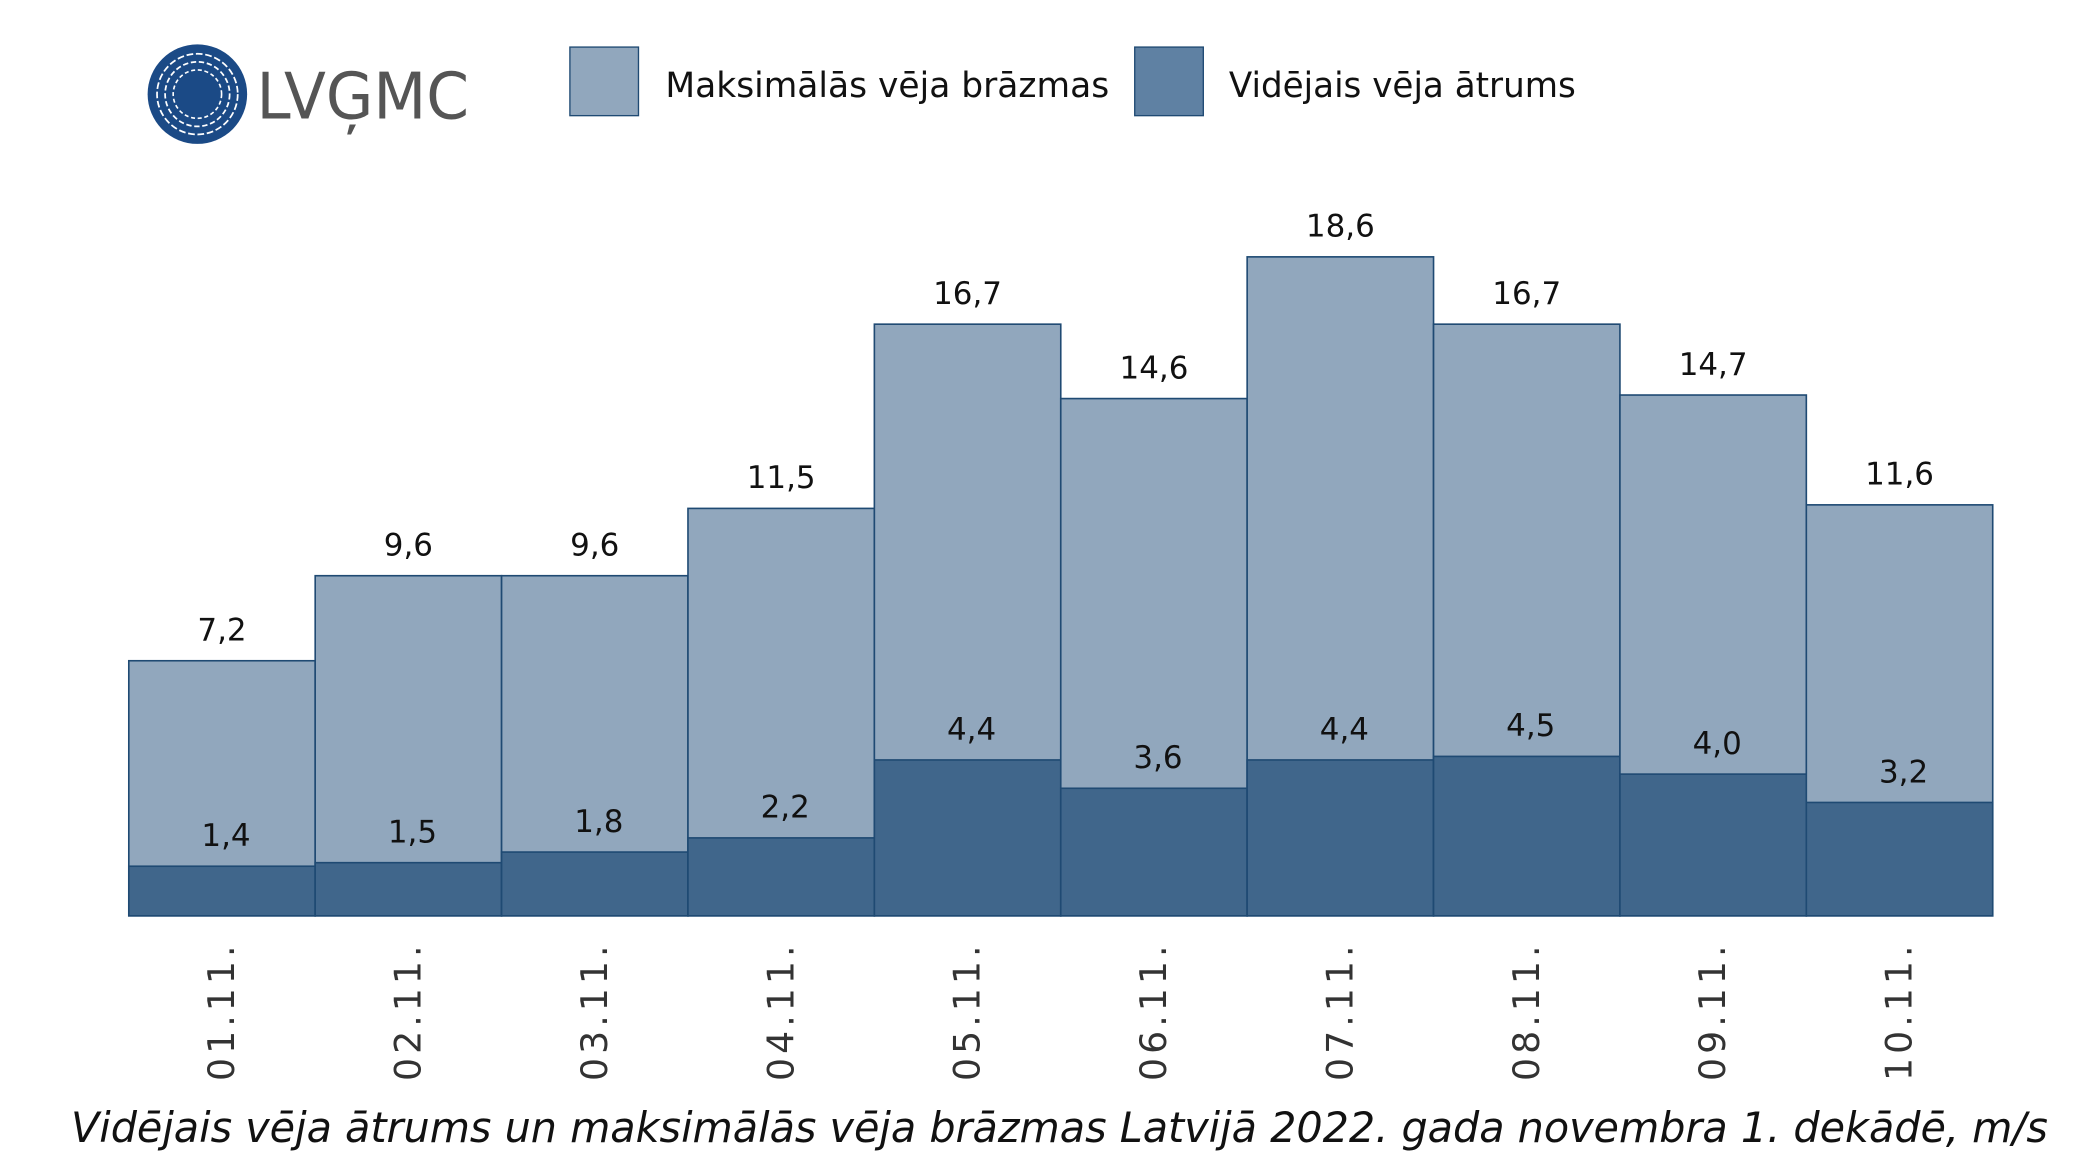  I want to click on data-label-max-gust: 11,5, so click(781, 478).